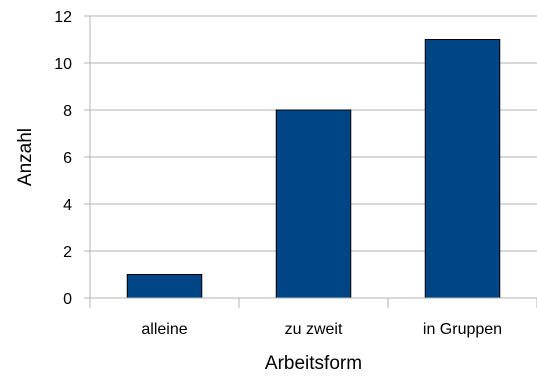  What do you see at coordinates (25, 157) in the screenshot?
I see `y-axis-title: Anzahl` at bounding box center [25, 157].